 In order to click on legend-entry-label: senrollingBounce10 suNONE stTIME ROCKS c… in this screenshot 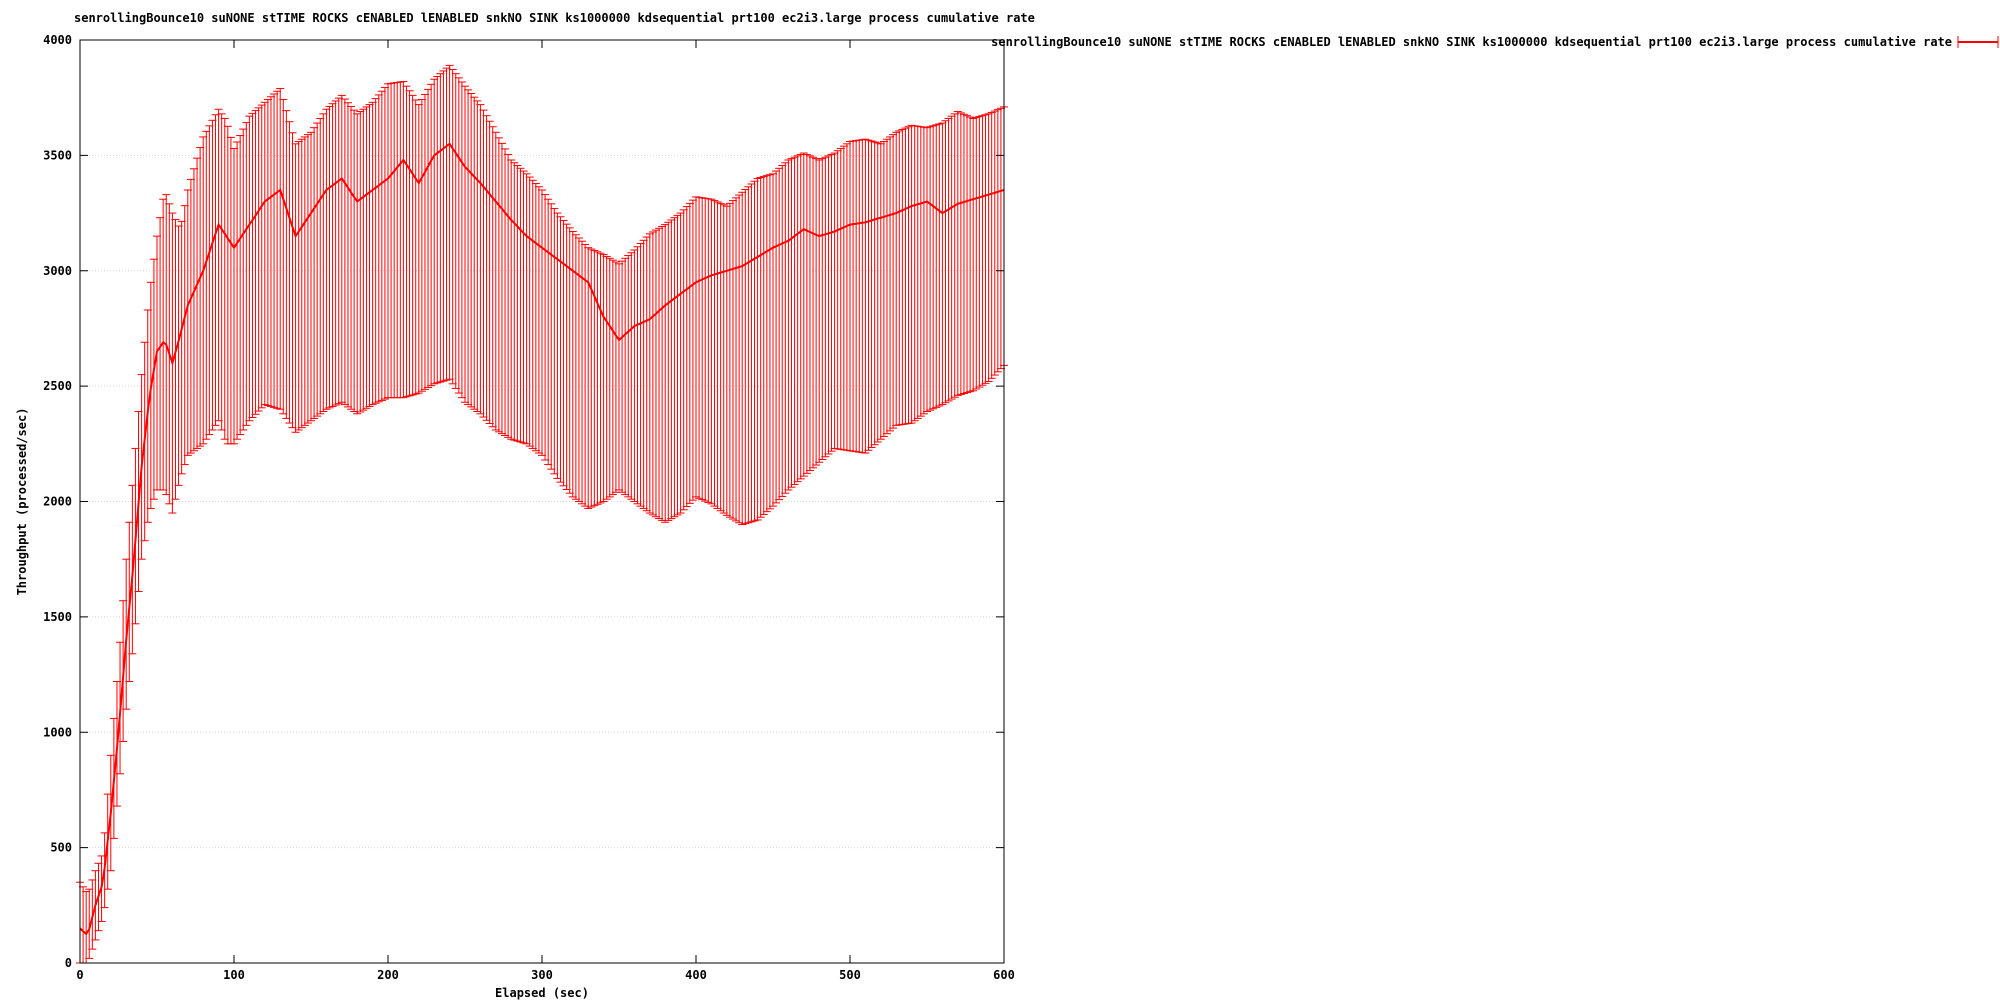, I will do `click(1471, 42)`.